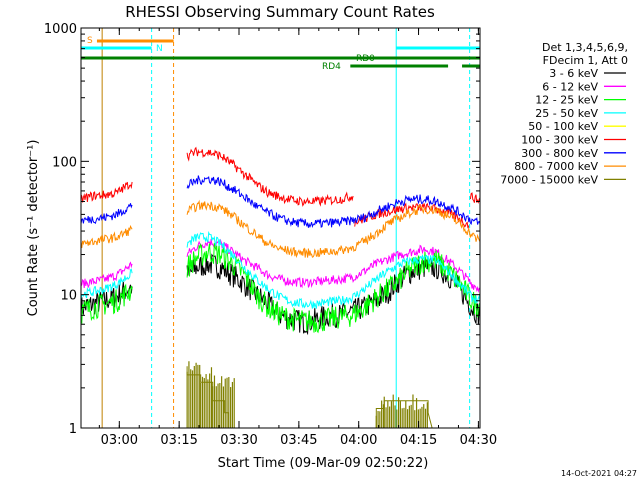 The height and width of the screenshot is (480, 640). What do you see at coordinates (559, 140) in the screenshot?
I see `legend-label-5: 100 - 300 keV` at bounding box center [559, 140].